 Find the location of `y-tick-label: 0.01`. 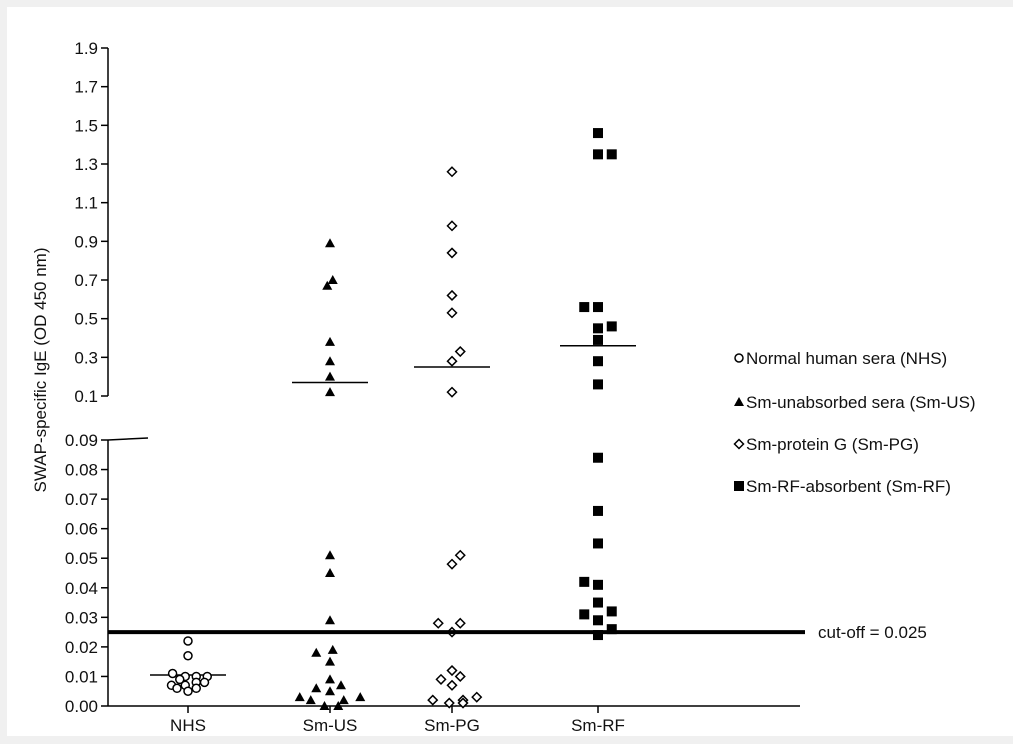

y-tick-label: 0.01 is located at coordinates (81, 676).